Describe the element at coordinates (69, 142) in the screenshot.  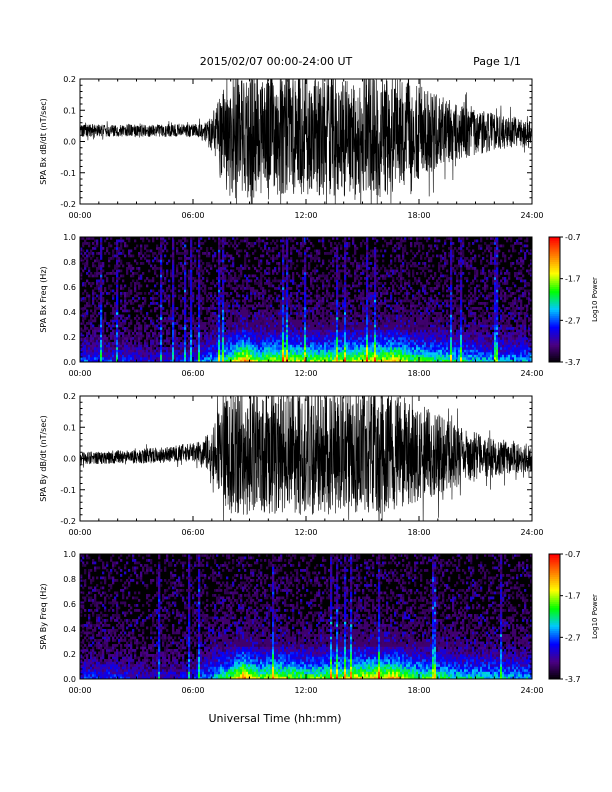
I see `y-tick-label: 0.0` at that location.